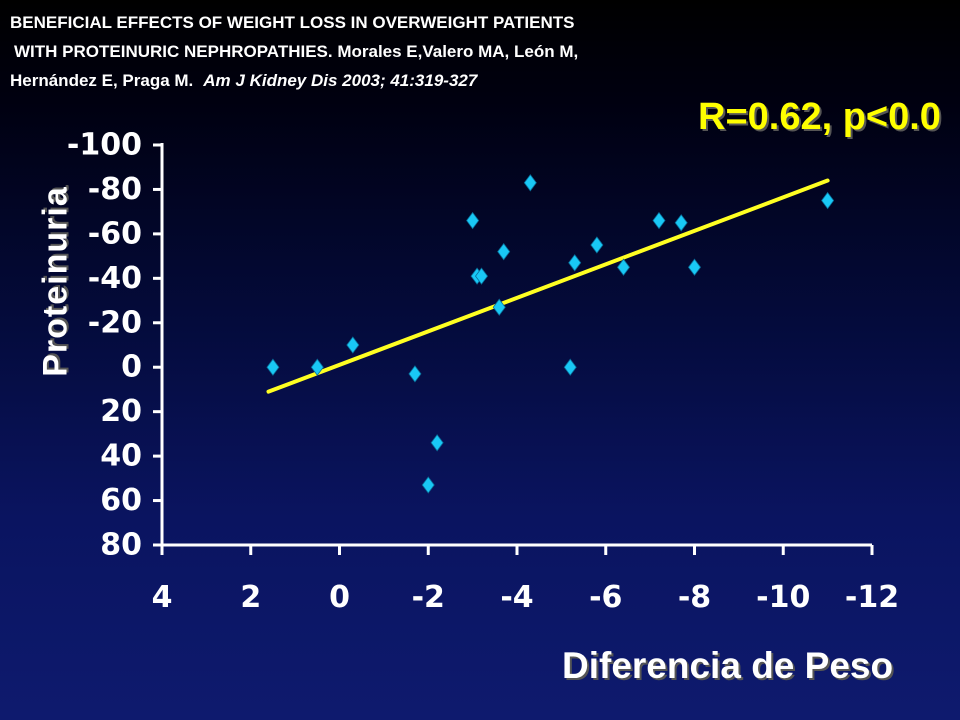 The image size is (960, 720). Describe the element at coordinates (121, 545) in the screenshot. I see `y-tick-label: 80` at that location.